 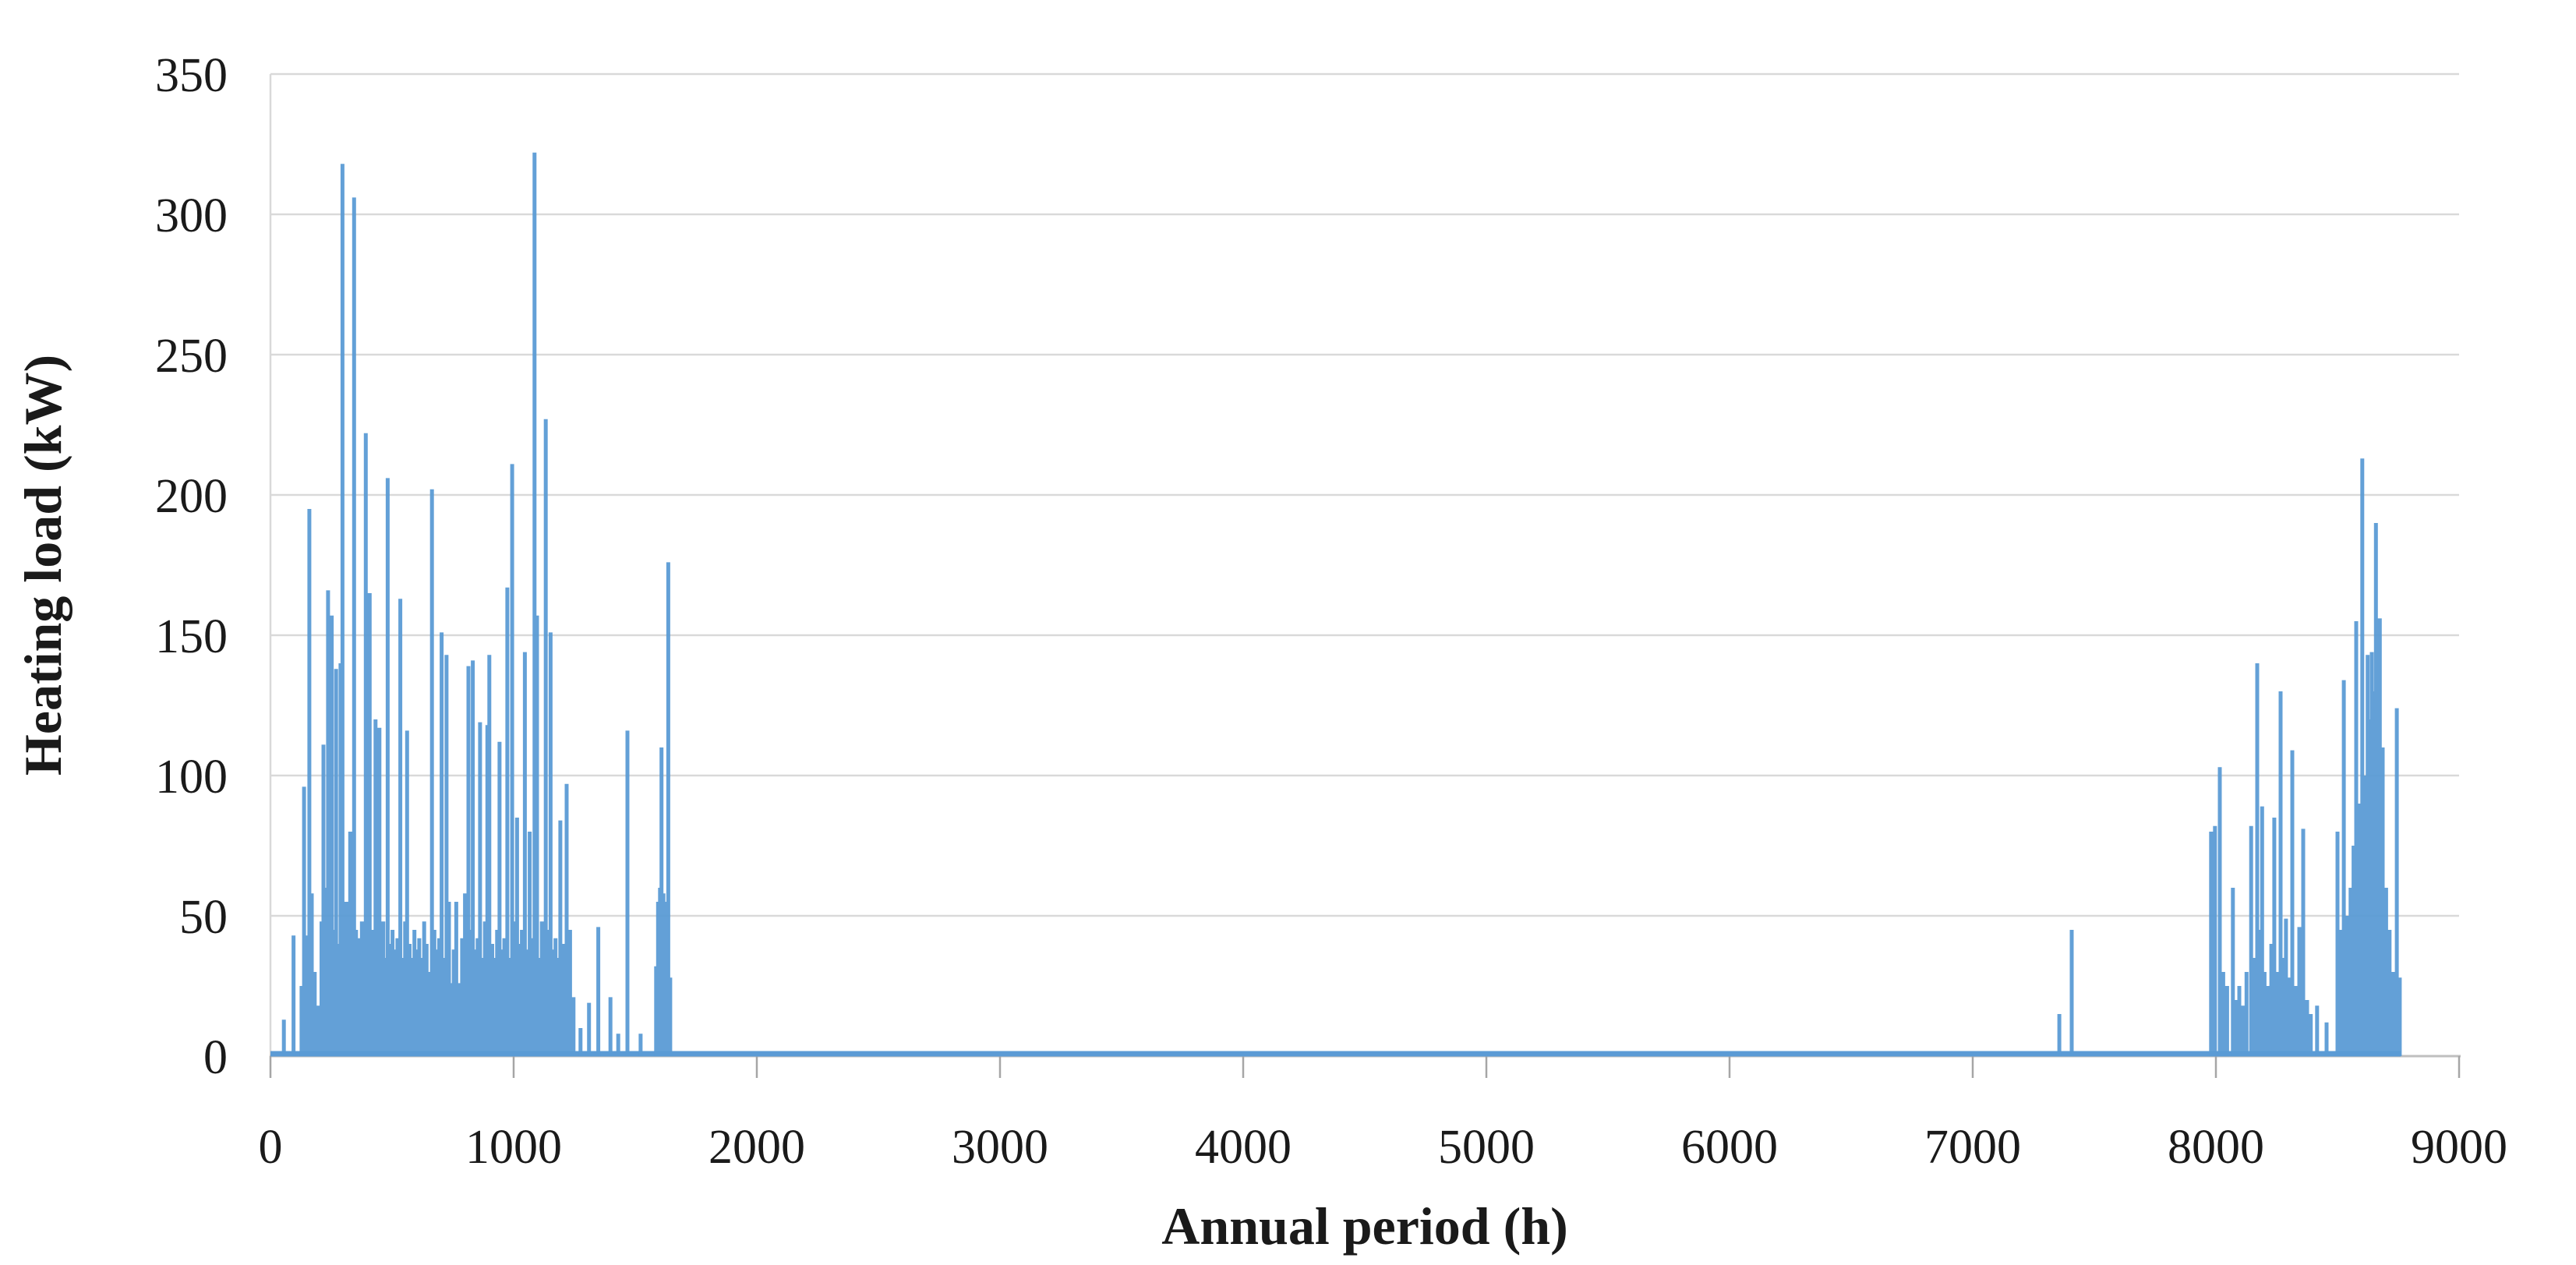 I want to click on x-axis-title: Annual period (h), so click(x=1364, y=1226).